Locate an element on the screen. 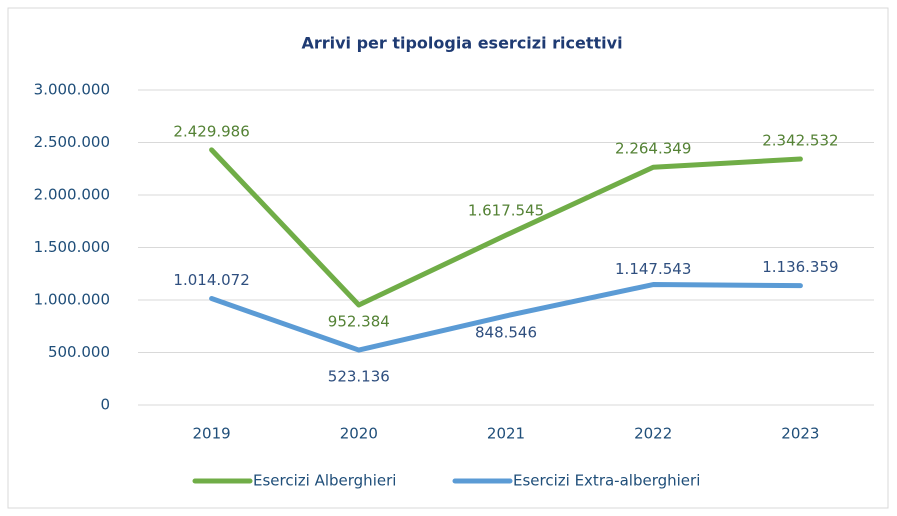 The height and width of the screenshot is (516, 897). y-tick-label: 1.500.000 is located at coordinates (72, 247).